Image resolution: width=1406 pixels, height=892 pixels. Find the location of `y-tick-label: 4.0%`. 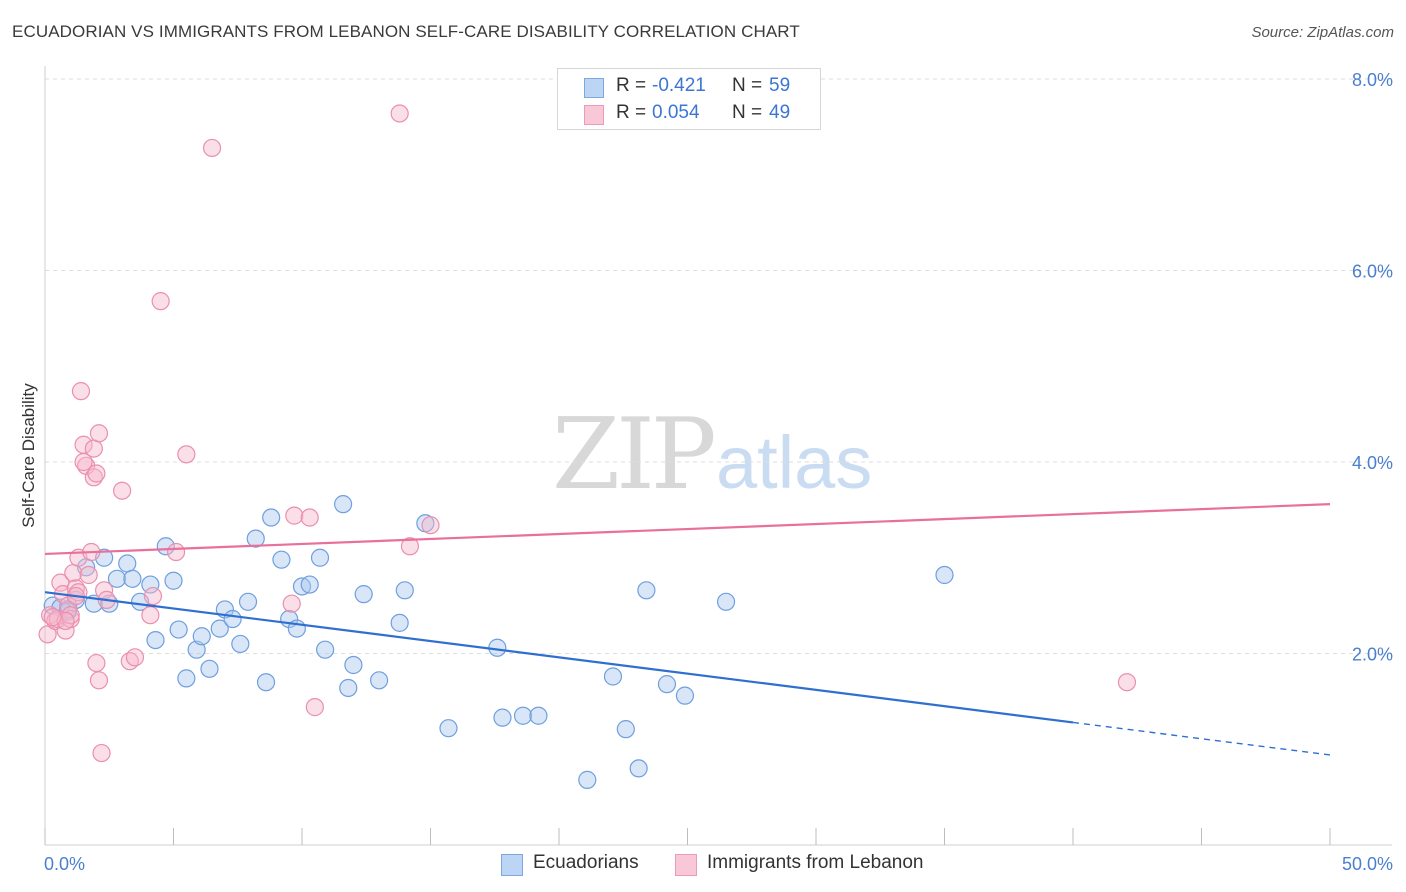

y-tick-label: 4.0% is located at coordinates (1372, 463).